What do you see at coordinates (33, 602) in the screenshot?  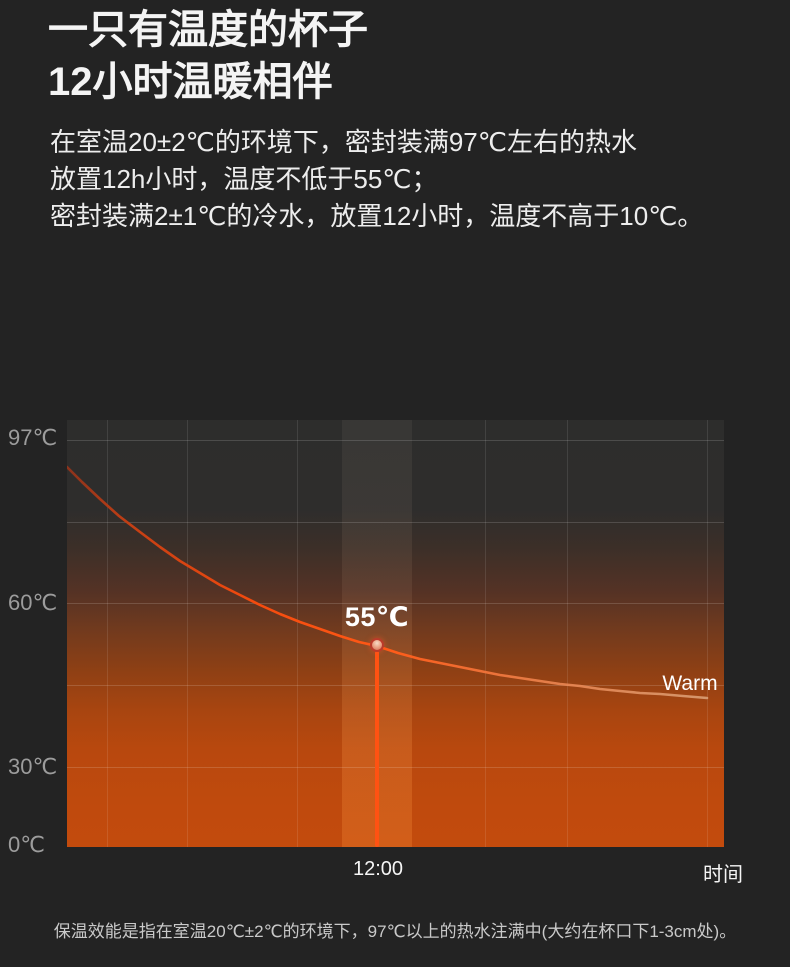 I see `y-axis-tick-60: 60℃` at bounding box center [33, 602].